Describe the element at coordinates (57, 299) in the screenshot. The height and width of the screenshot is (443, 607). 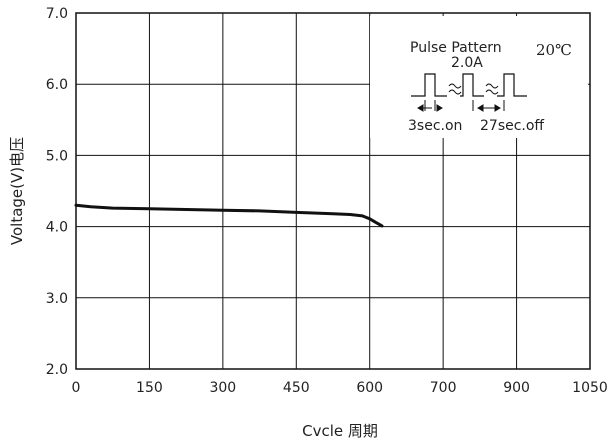
I see `y-tick-label: 3.0` at that location.